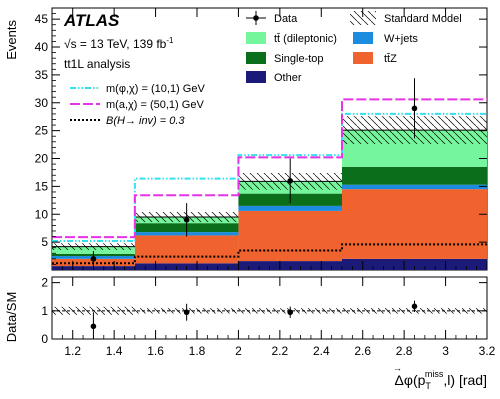  What do you see at coordinates (280, 351) in the screenshot?
I see `xtick-label-5: 2.2` at bounding box center [280, 351].